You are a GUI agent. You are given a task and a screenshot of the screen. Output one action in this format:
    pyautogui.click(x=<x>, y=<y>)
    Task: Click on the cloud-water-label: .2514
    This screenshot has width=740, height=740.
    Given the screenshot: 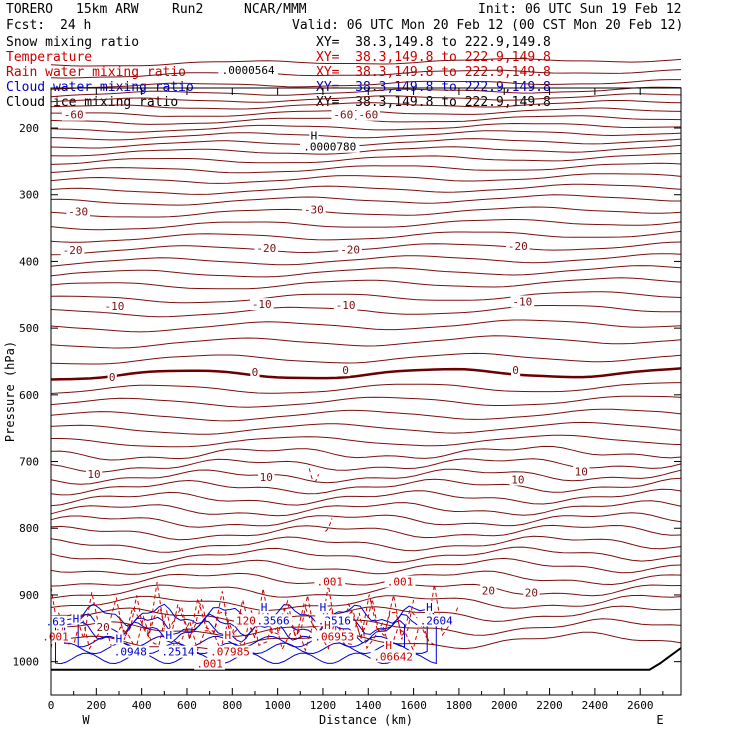 What is the action you would take?
    pyautogui.click(x=177, y=652)
    